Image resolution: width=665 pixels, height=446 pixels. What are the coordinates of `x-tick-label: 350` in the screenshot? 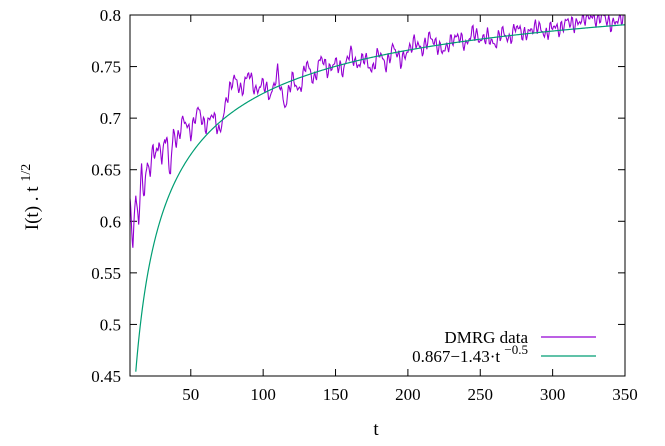 It's located at (625, 394).